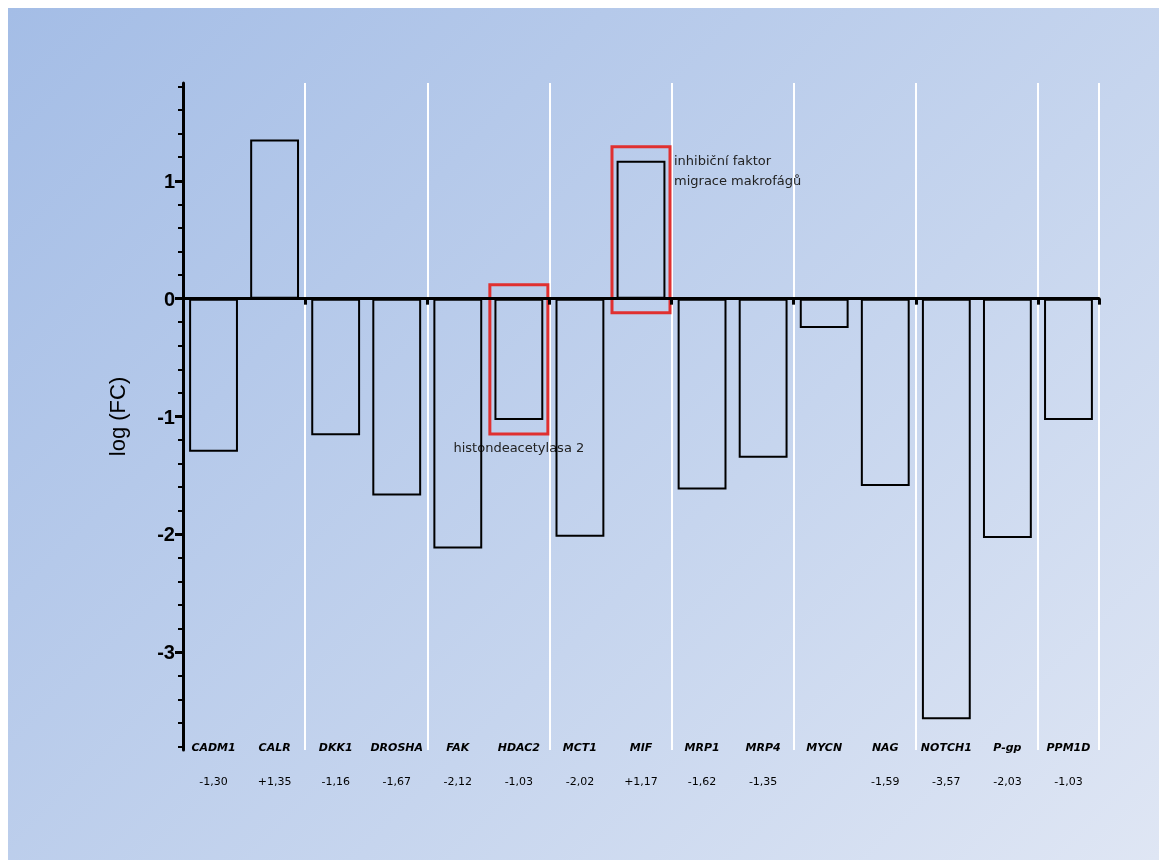 Image resolution: width=1167 pixels, height=868 pixels. I want to click on x-tick-label: CADM1, so click(213, 747).